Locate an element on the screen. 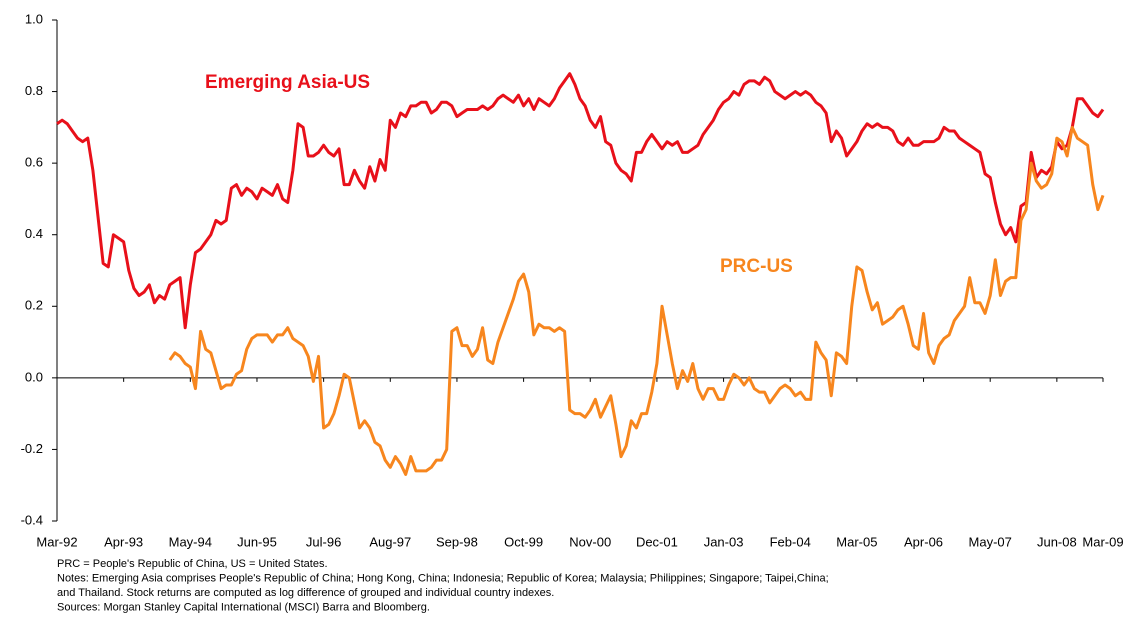  series-label: Emerging Asia-US is located at coordinates (287, 82).